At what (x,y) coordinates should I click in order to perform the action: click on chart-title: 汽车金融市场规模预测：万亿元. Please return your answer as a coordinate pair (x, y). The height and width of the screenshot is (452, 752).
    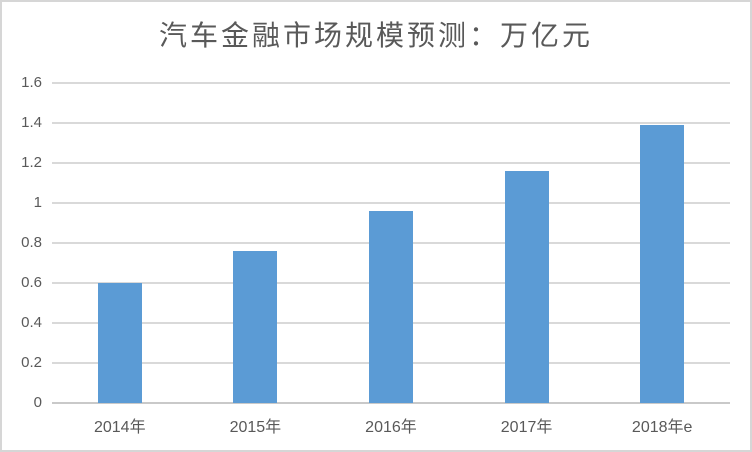
    Looking at the image, I should click on (375, 35).